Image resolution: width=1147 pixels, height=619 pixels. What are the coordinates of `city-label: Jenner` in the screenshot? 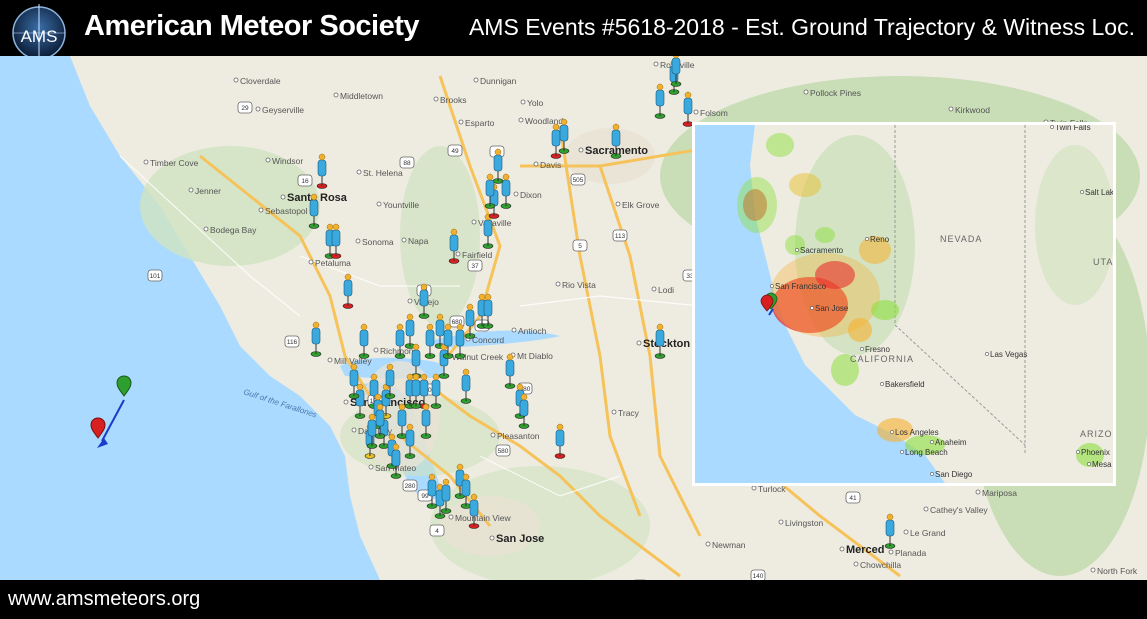 It's located at (208, 191).